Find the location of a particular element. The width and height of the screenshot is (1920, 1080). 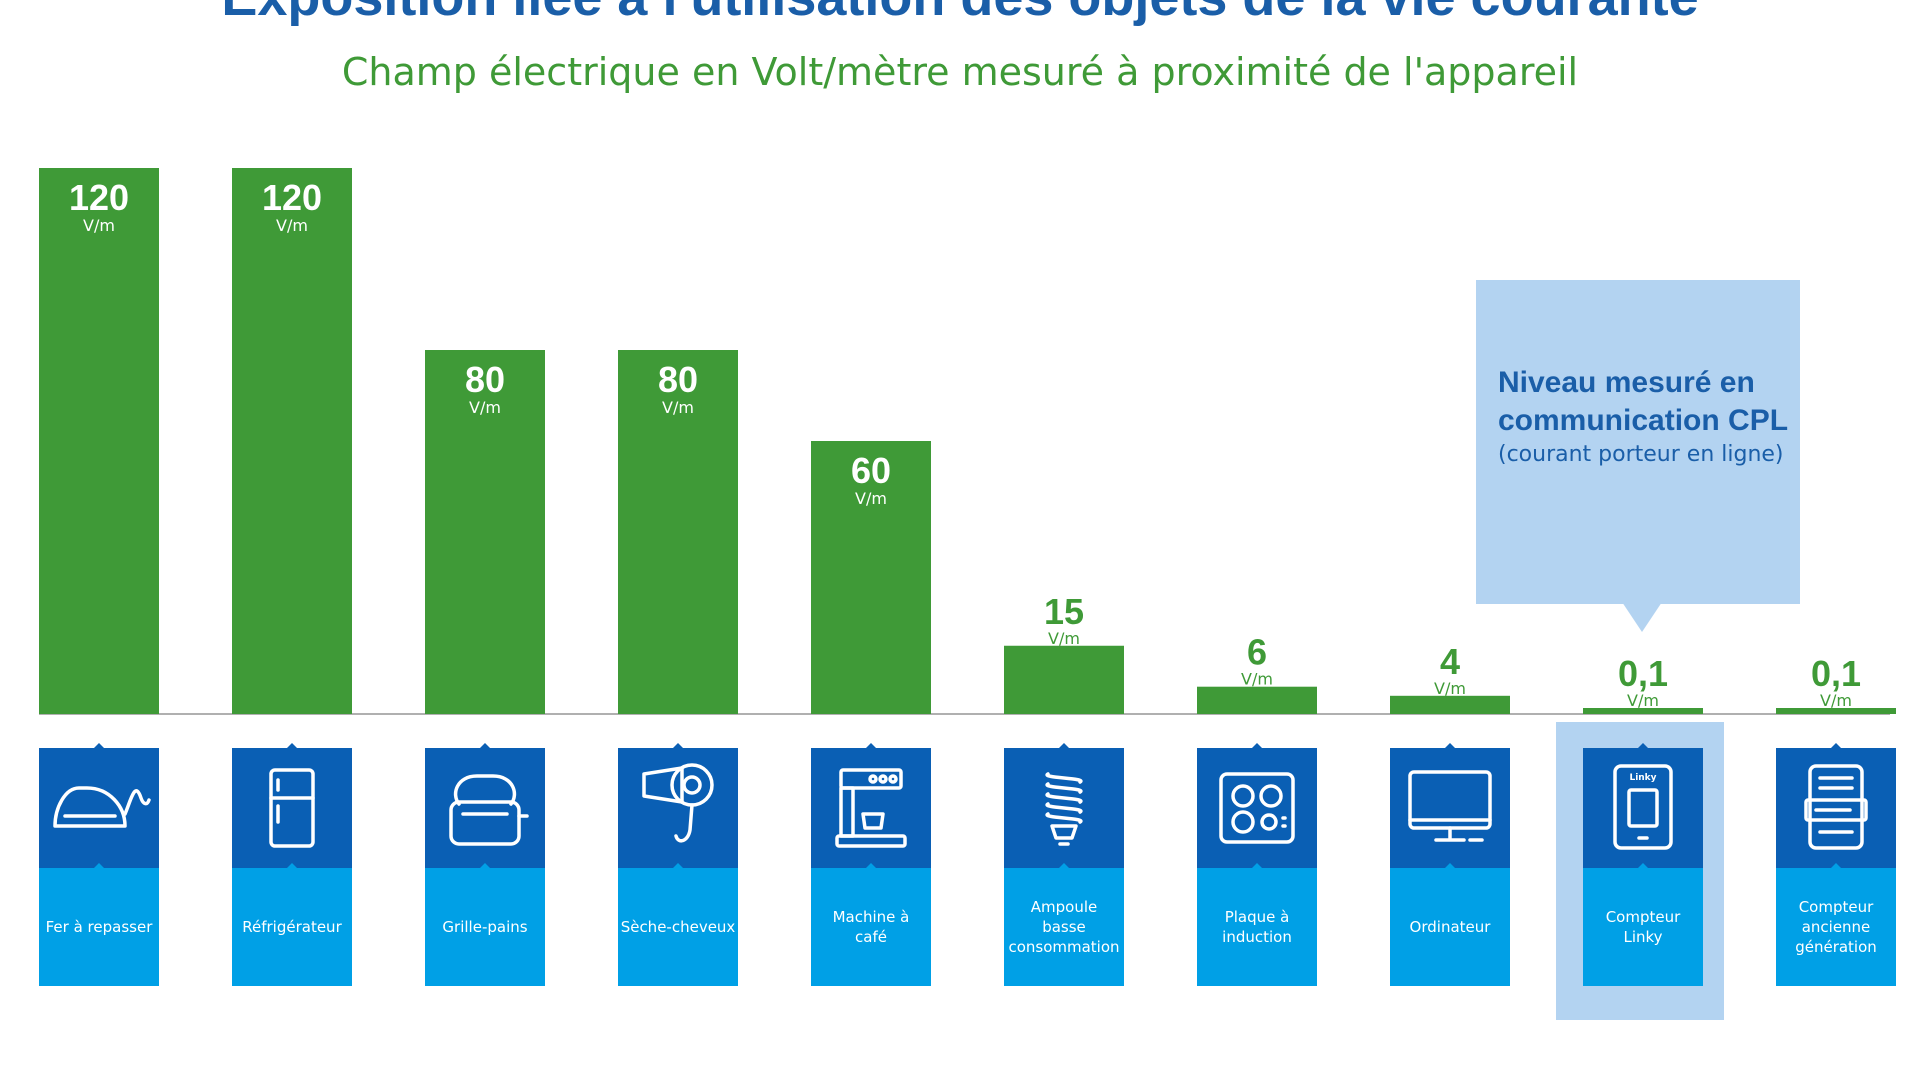

value-label-2: 80 is located at coordinates (485, 379).